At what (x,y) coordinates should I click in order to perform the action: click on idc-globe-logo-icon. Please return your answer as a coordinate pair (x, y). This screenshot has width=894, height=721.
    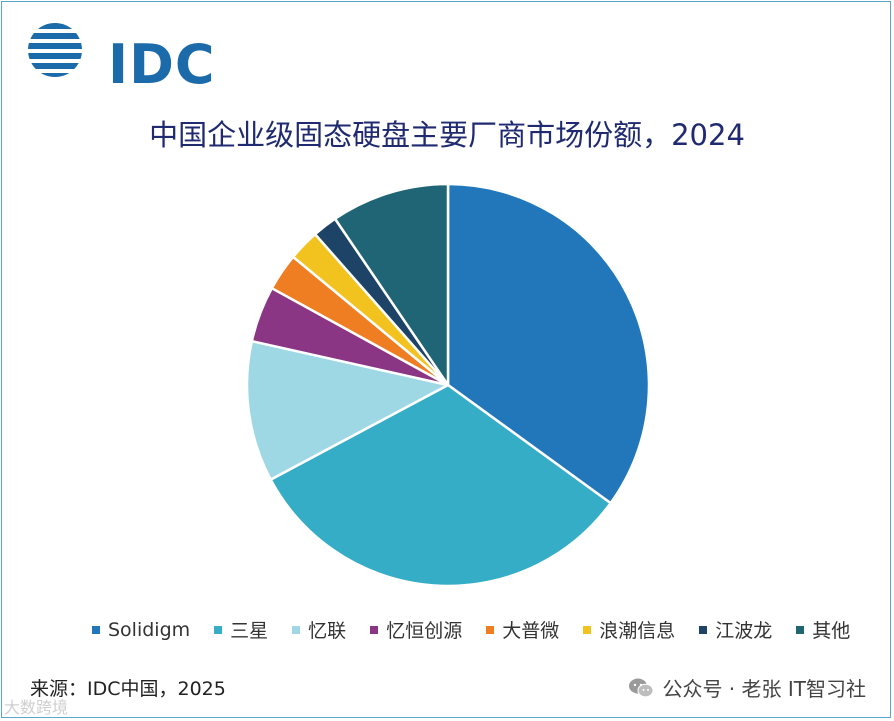
    Looking at the image, I should click on (55, 50).